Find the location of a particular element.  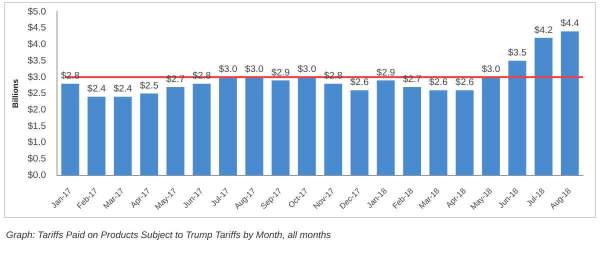

y-tick-label: $5.0 is located at coordinates (37, 12).